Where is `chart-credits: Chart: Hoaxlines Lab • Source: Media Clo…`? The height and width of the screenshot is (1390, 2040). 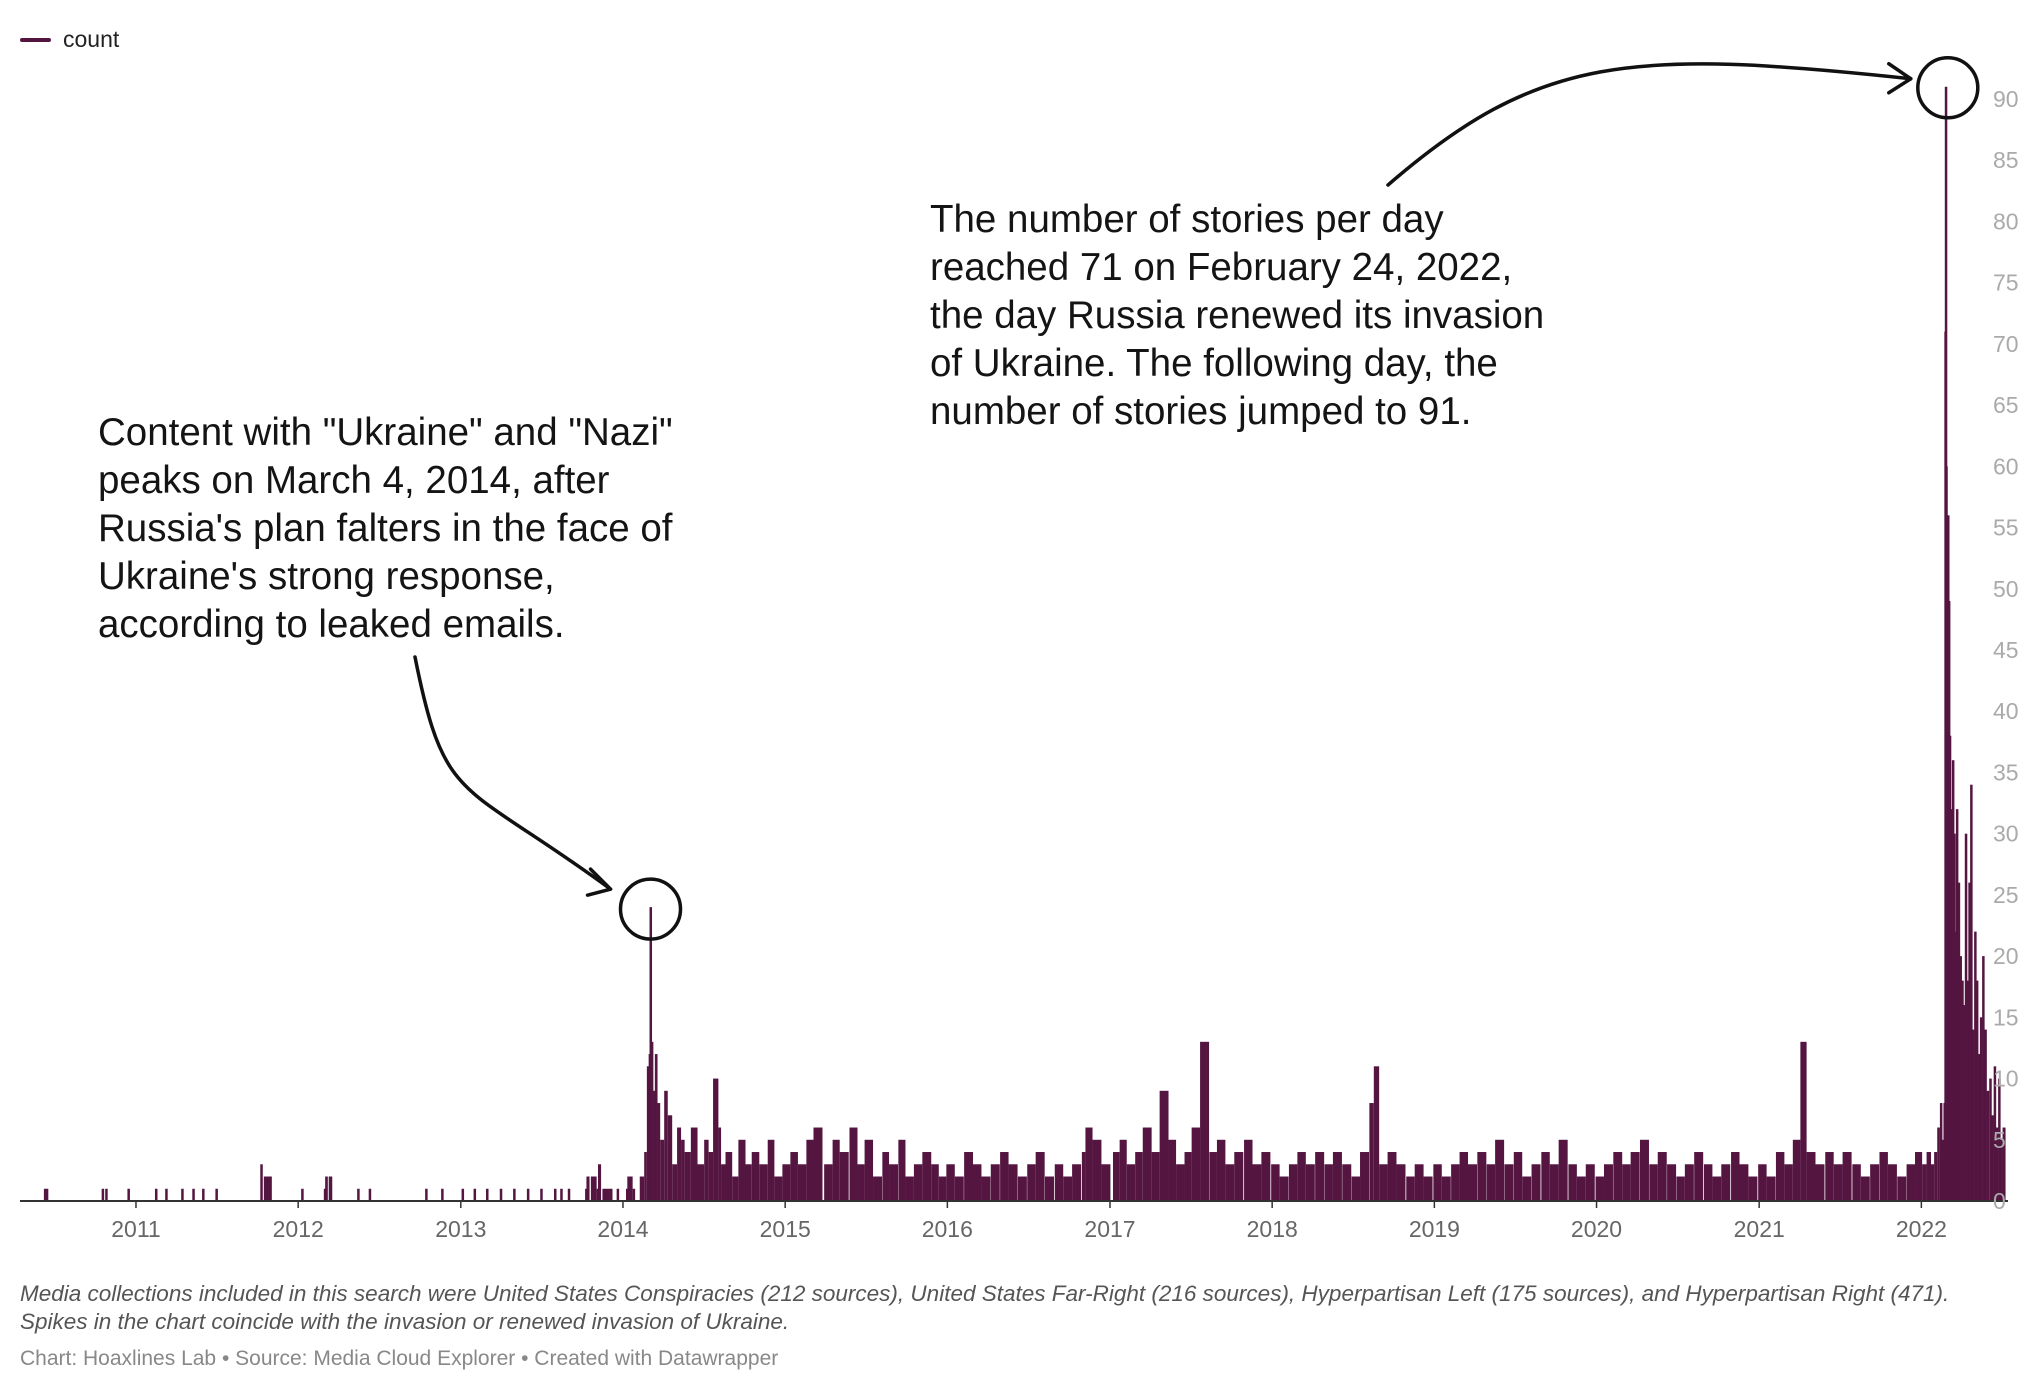 chart-credits: Chart: Hoaxlines Lab • Source: Media Clo… is located at coordinates (399, 1358).